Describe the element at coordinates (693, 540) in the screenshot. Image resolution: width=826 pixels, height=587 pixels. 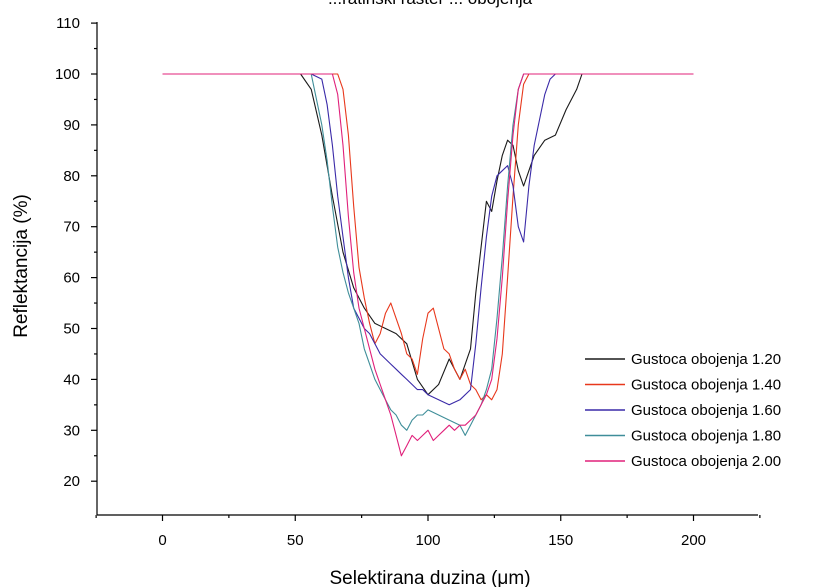
I see `x-tick-label: 200` at that location.